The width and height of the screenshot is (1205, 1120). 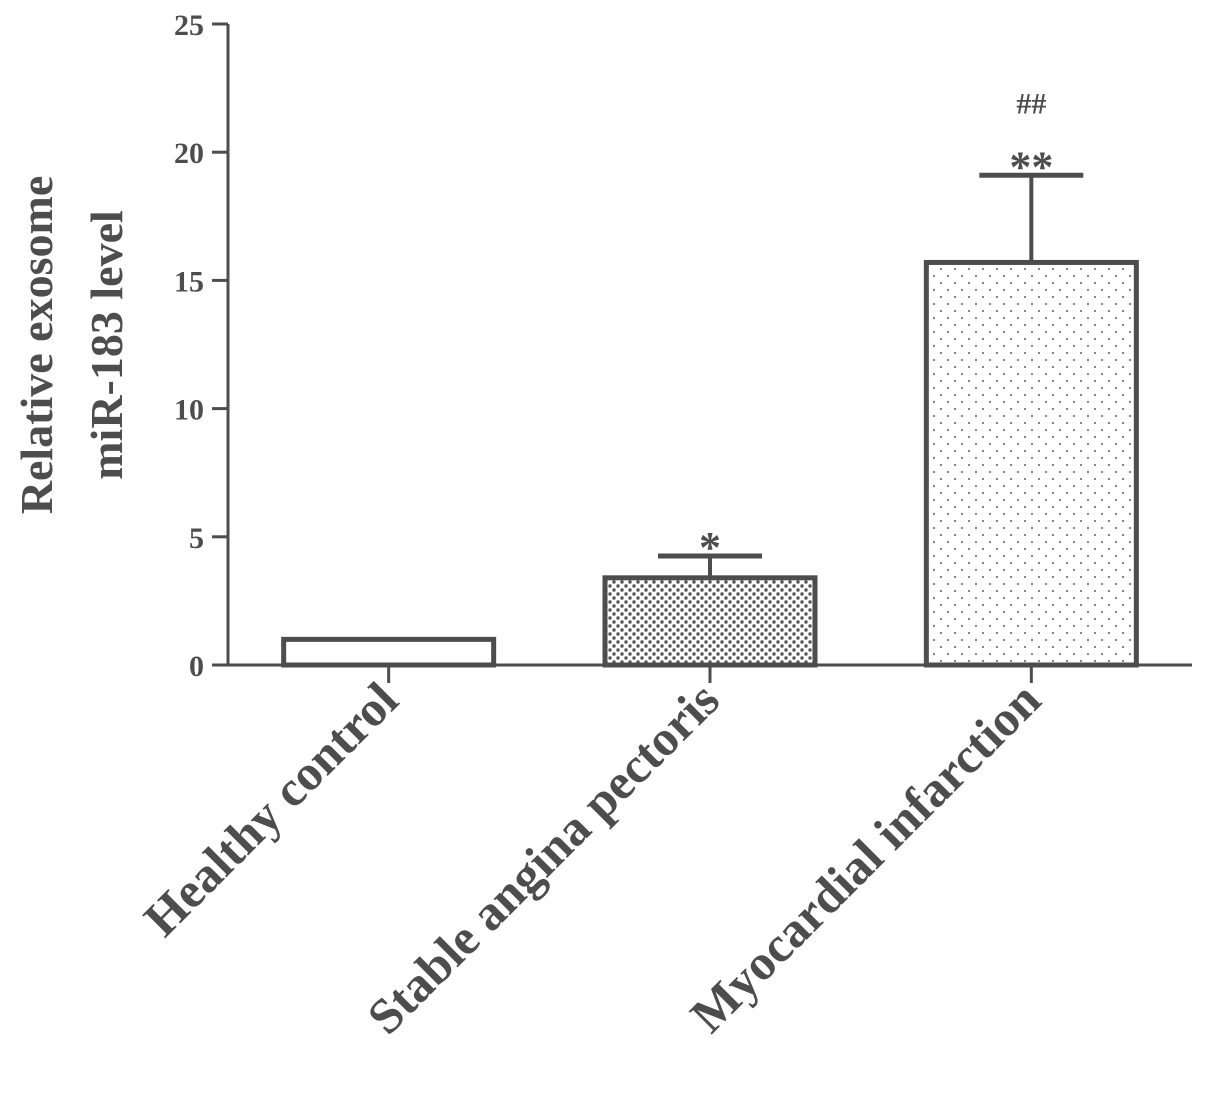 What do you see at coordinates (36, 345) in the screenshot?
I see `y-axis-title-line-1: Relative exosome` at bounding box center [36, 345].